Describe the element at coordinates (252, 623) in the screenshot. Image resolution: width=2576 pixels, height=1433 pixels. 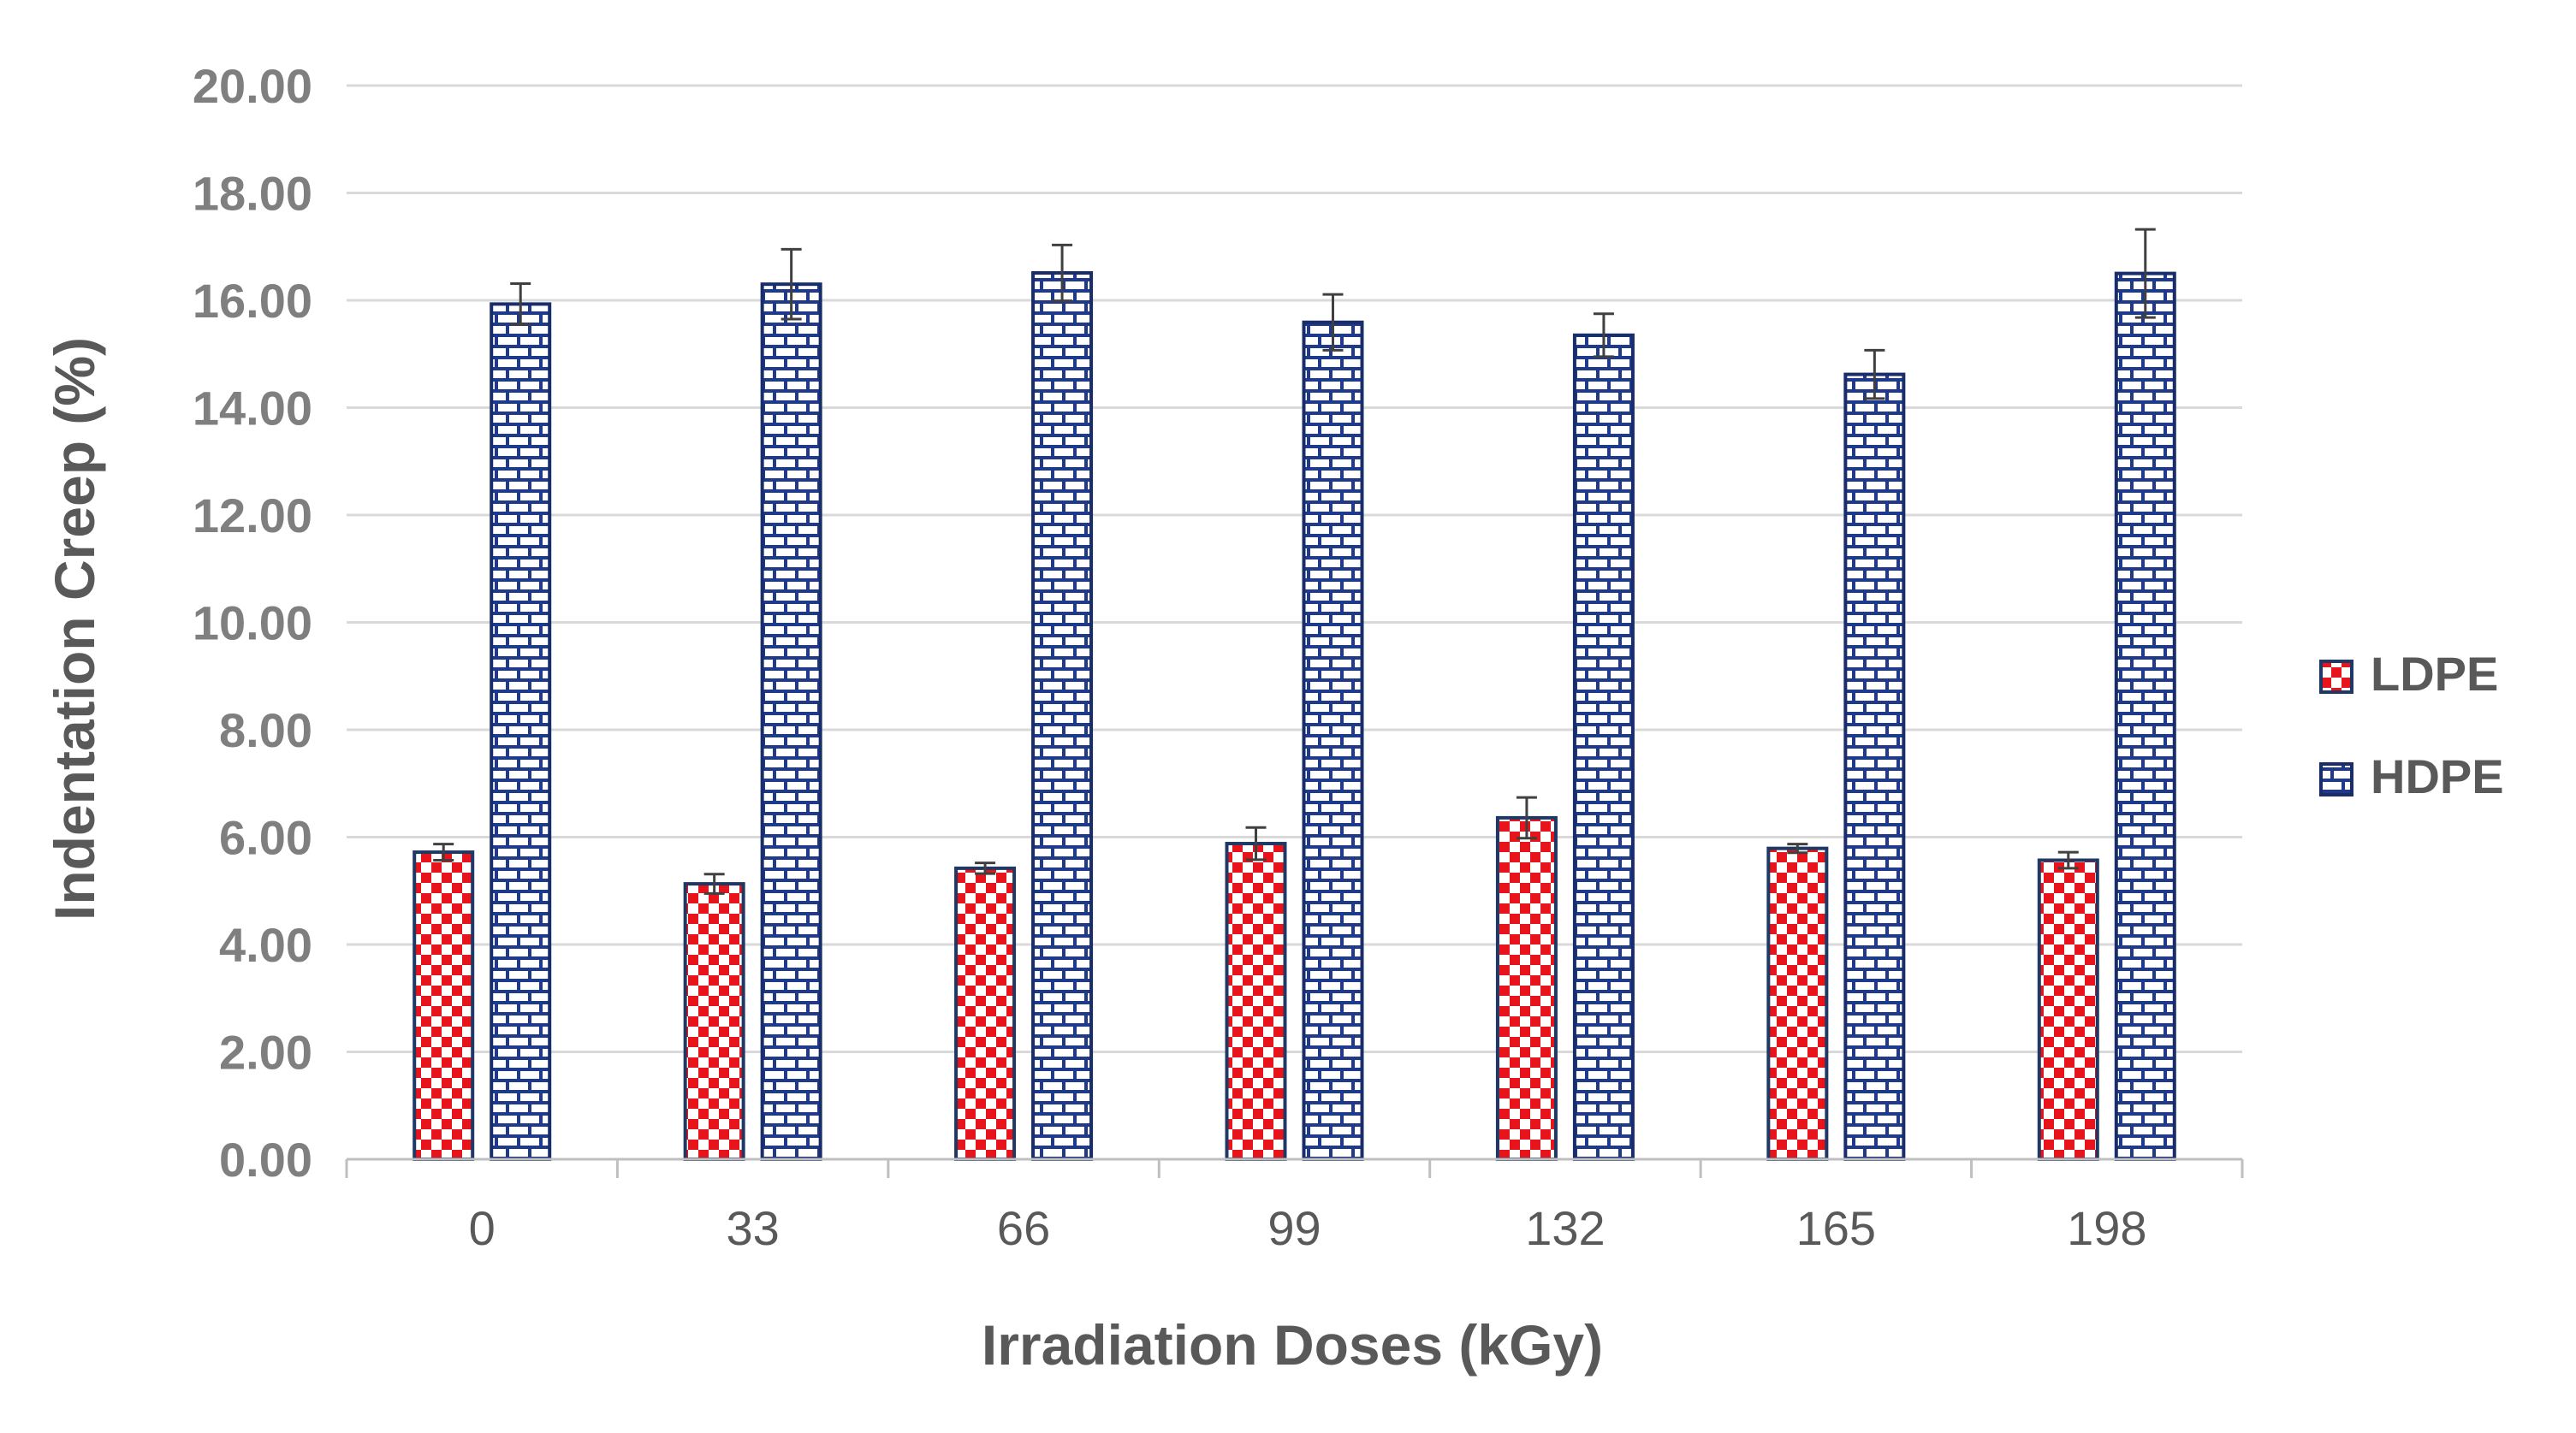
I see `y-tick-label: 10.00` at that location.